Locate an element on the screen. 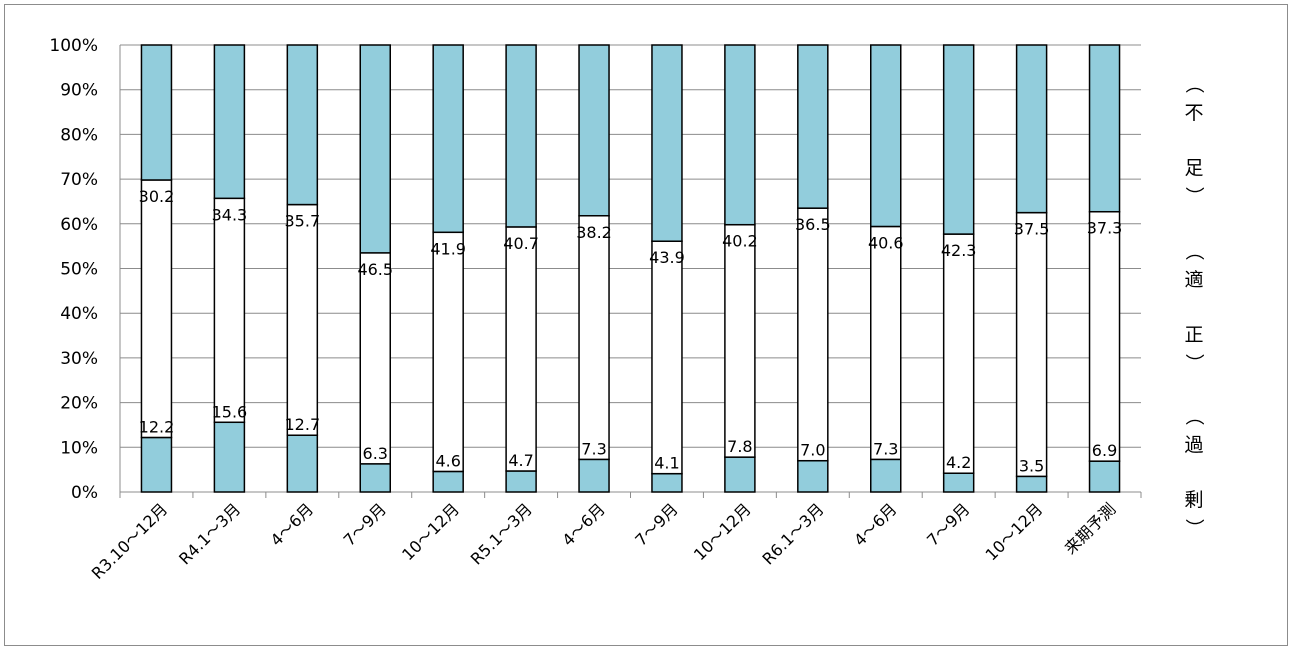 The width and height of the screenshot is (1295, 652). data-label-short: 42.3 is located at coordinates (959, 250).